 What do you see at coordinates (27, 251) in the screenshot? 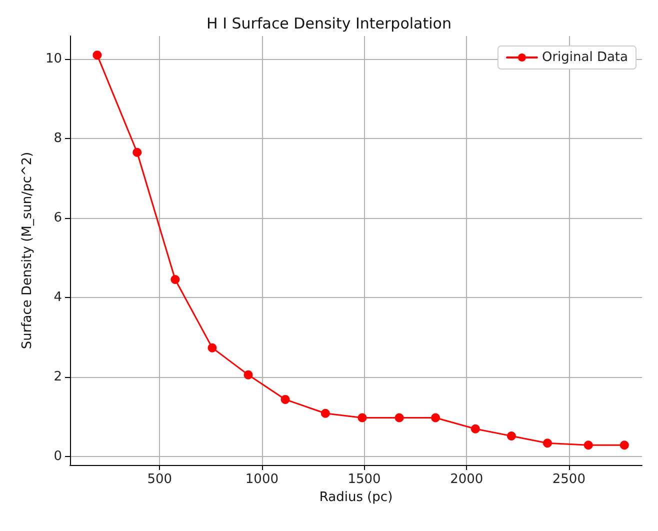
I see `y-axis-title: Surface Density (M_sun/pc^2)` at bounding box center [27, 251].